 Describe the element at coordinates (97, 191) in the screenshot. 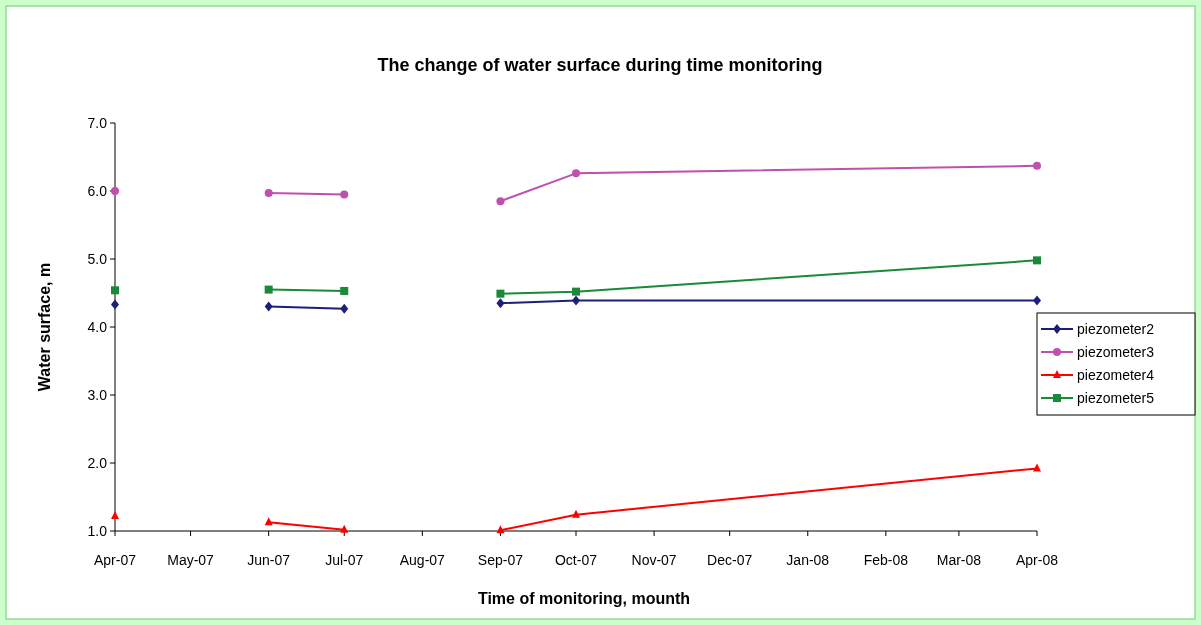

I see `y-tick-label: 6.0` at that location.